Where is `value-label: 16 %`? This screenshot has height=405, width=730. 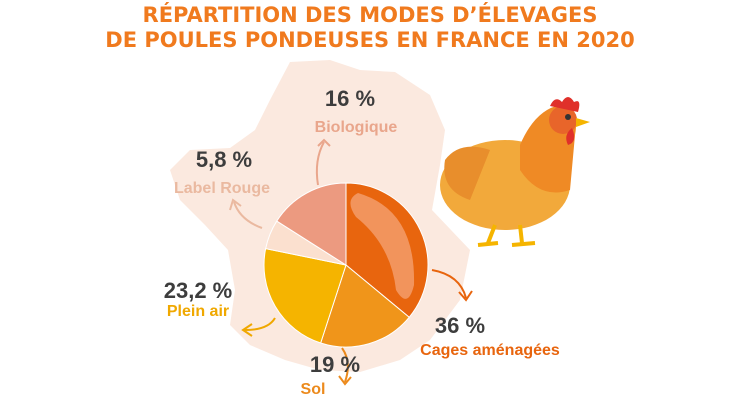 value-label: 16 % is located at coordinates (350, 98).